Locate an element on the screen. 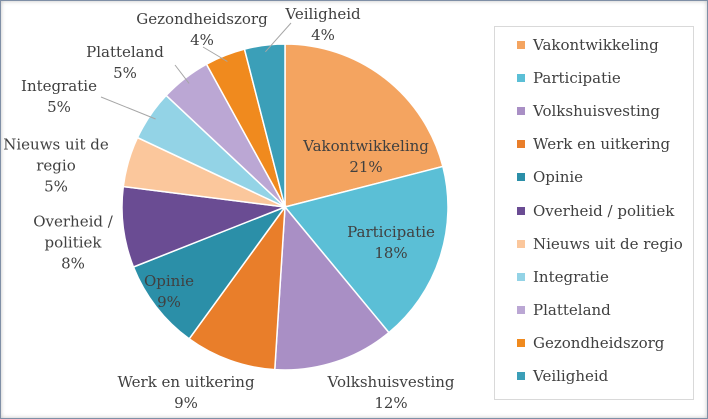 The height and width of the screenshot is (419, 708). pie-slice-werk-en-uitkering is located at coordinates (237, 287).